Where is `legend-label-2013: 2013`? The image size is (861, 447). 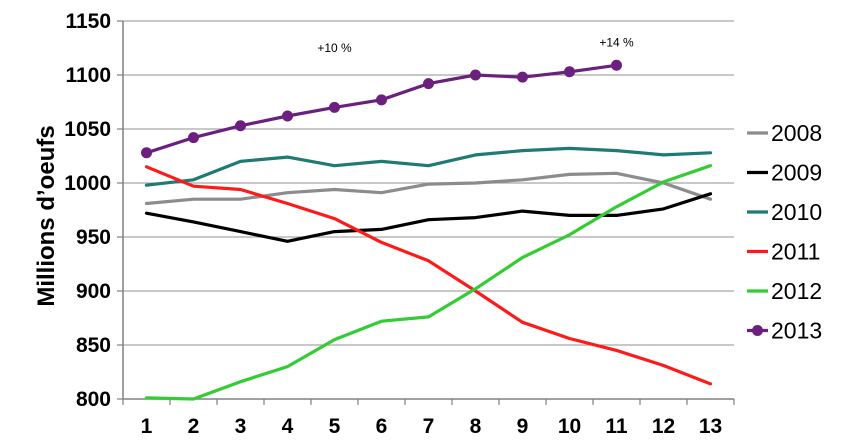 legend-label-2013: 2013 is located at coordinates (796, 331).